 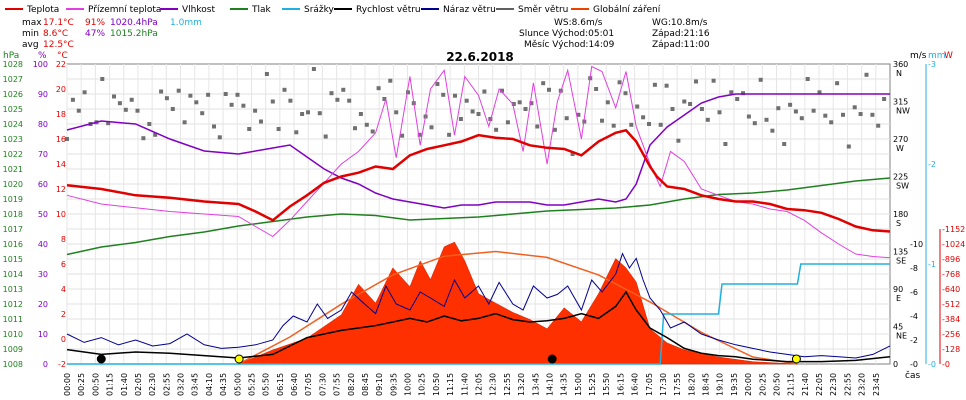 I want to click on humidity-tick-2: 80, so click(x=43, y=124).